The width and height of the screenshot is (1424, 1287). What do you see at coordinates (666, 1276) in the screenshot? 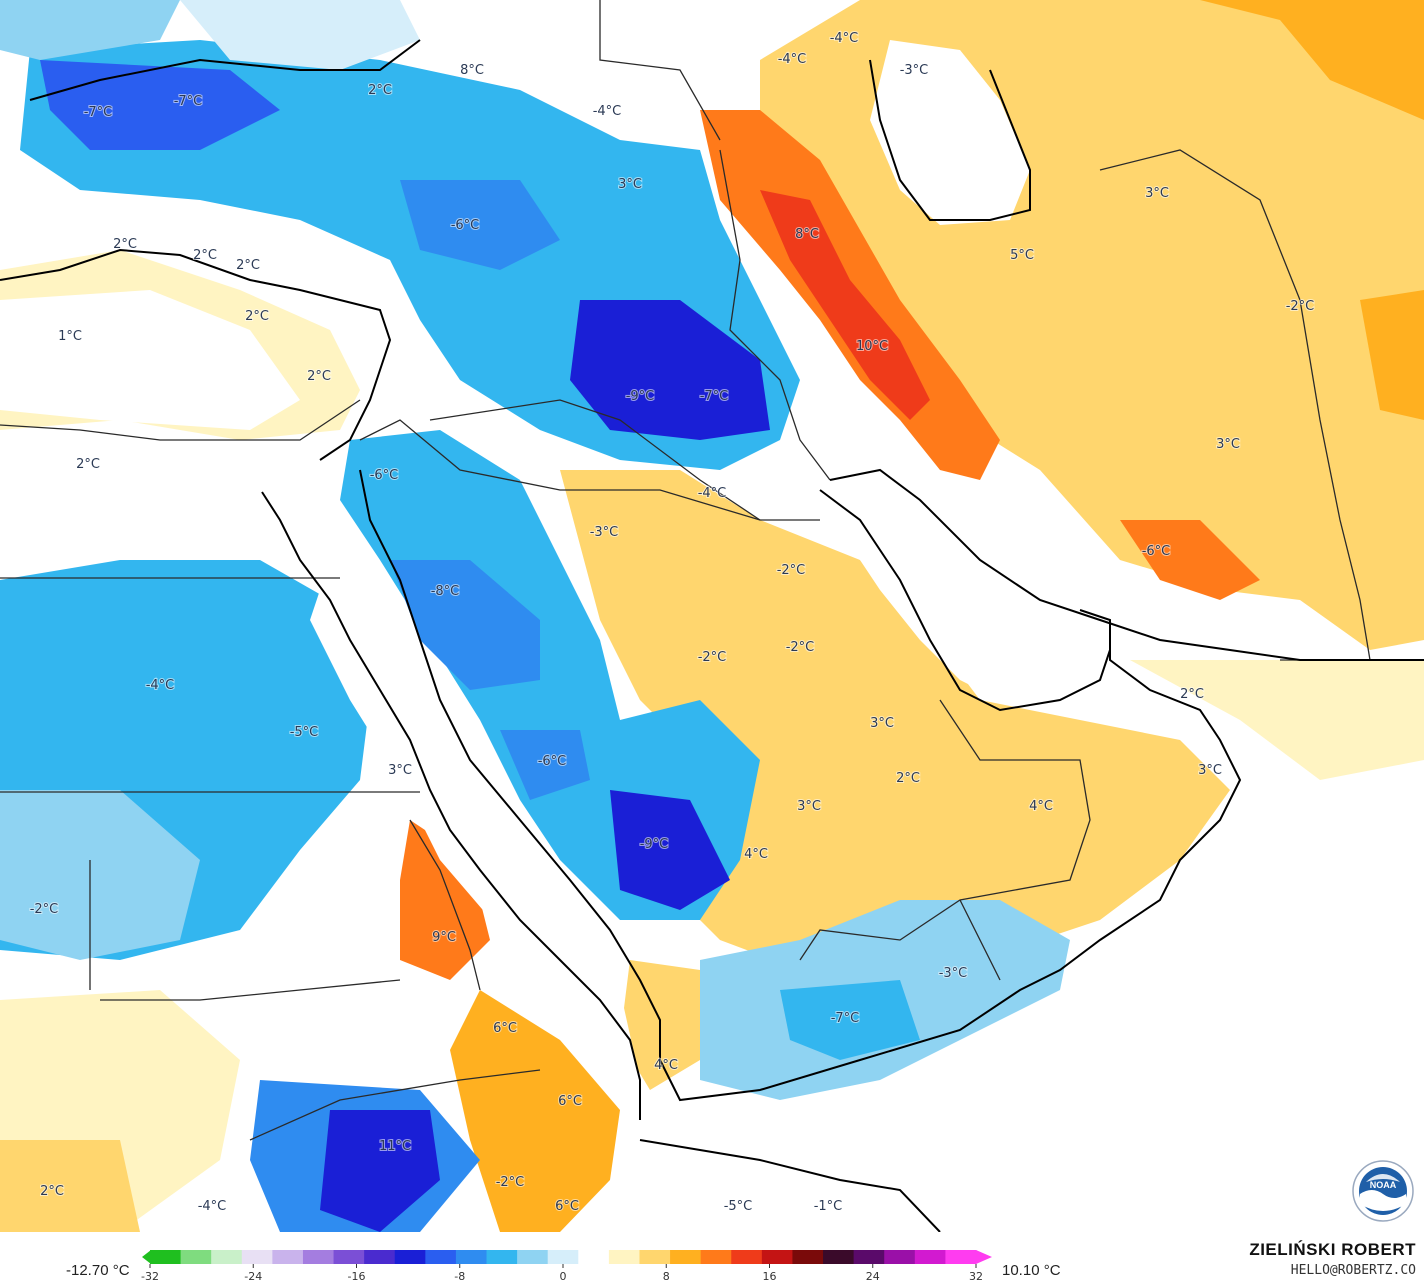
I see `colorbar-tick-label: 8` at bounding box center [666, 1276].